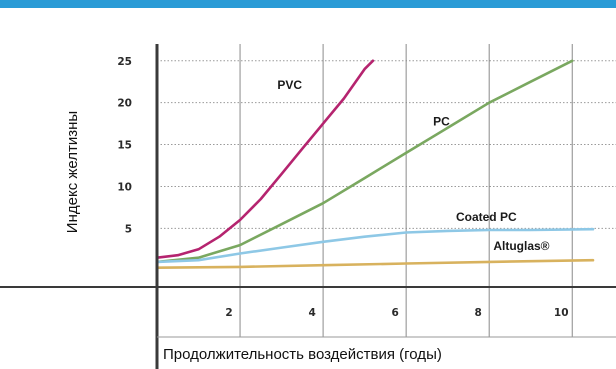 Image resolution: width=616 pixels, height=369 pixels. Describe the element at coordinates (124, 104) in the screenshot. I see `y-tick-label: 20` at that location.